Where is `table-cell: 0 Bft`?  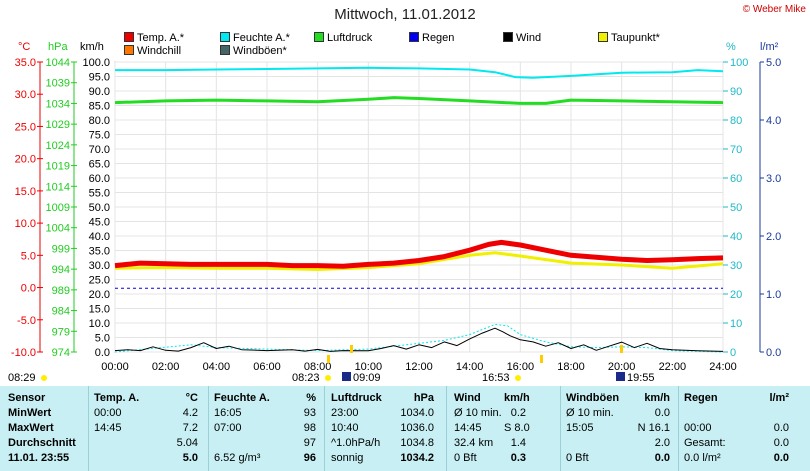 table-cell: 0 Bft is located at coordinates (465, 458).